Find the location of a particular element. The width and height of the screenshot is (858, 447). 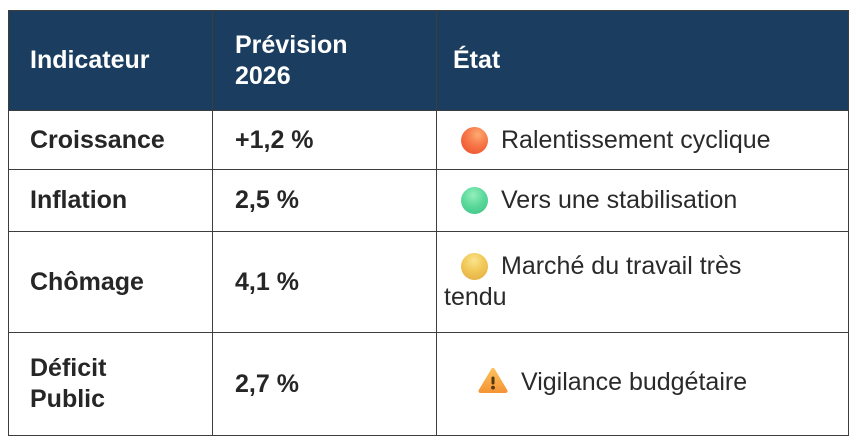

indicator-label: Inflation is located at coordinates (79, 200).